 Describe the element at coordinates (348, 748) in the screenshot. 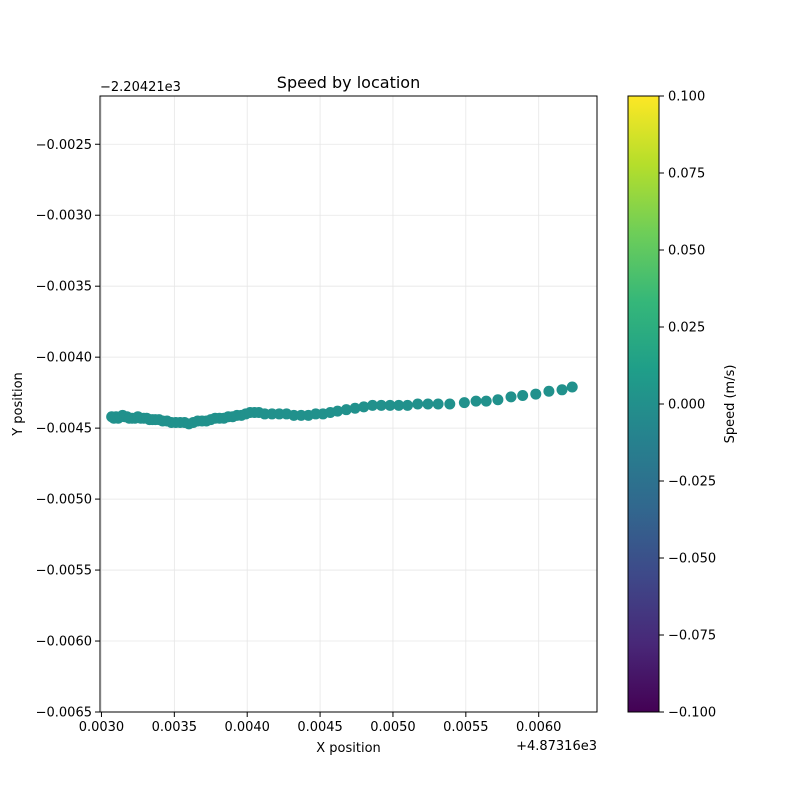

I see `x-axis-label: X position` at that location.